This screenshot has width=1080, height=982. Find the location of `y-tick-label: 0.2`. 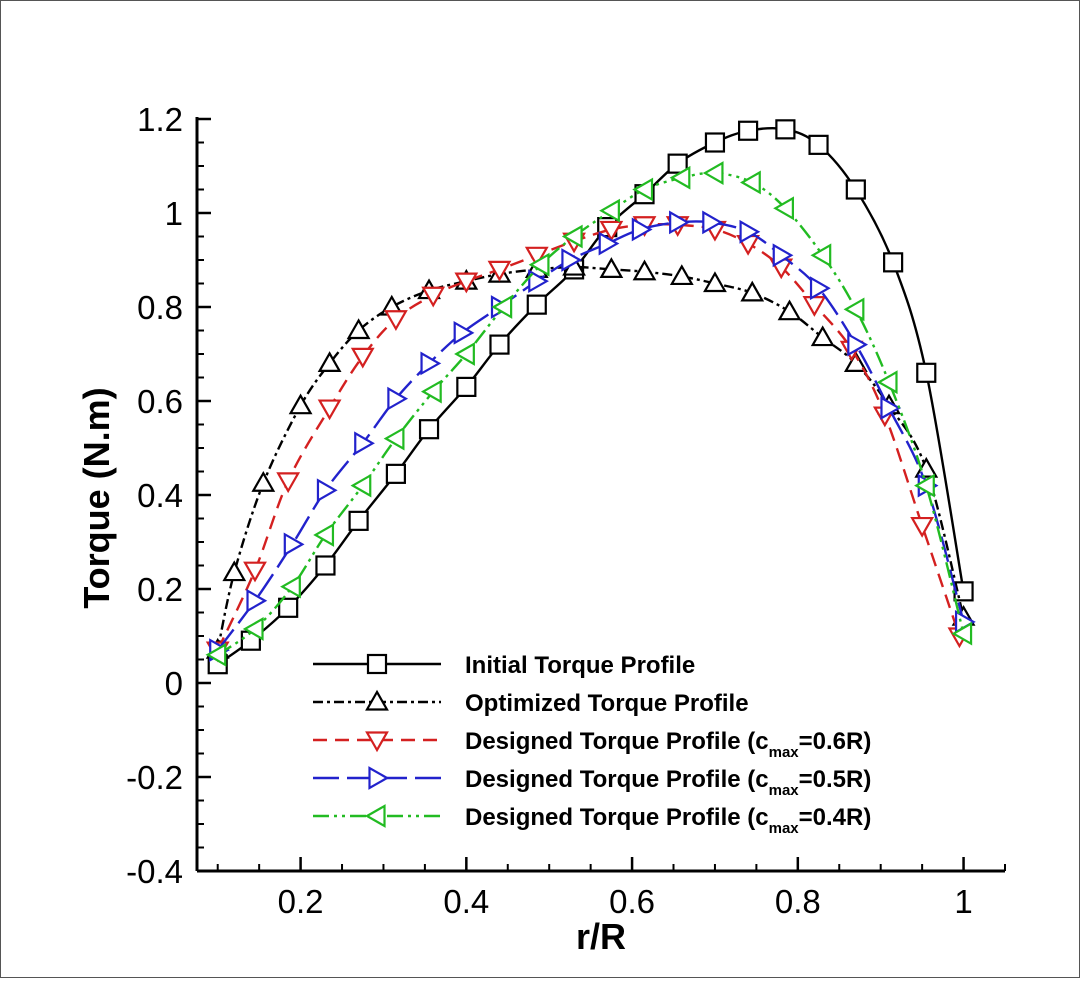

y-tick-label: 0.2 is located at coordinates (160, 589).